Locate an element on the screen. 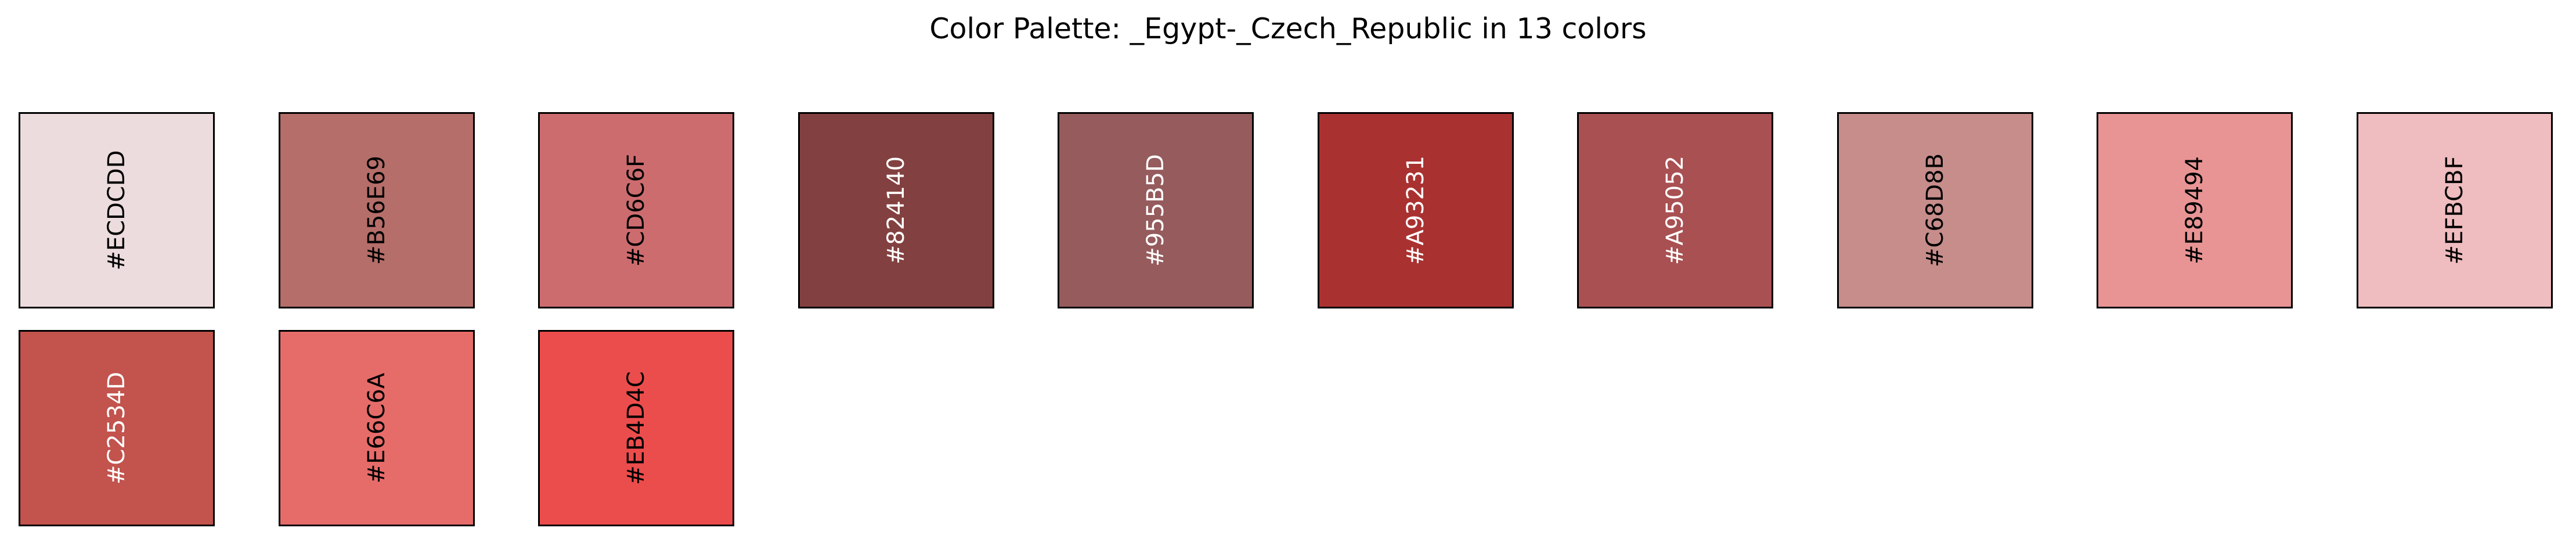 Image resolution: width=2576 pixels, height=542 pixels. color-swatch: #C68D8B is located at coordinates (1935, 210).